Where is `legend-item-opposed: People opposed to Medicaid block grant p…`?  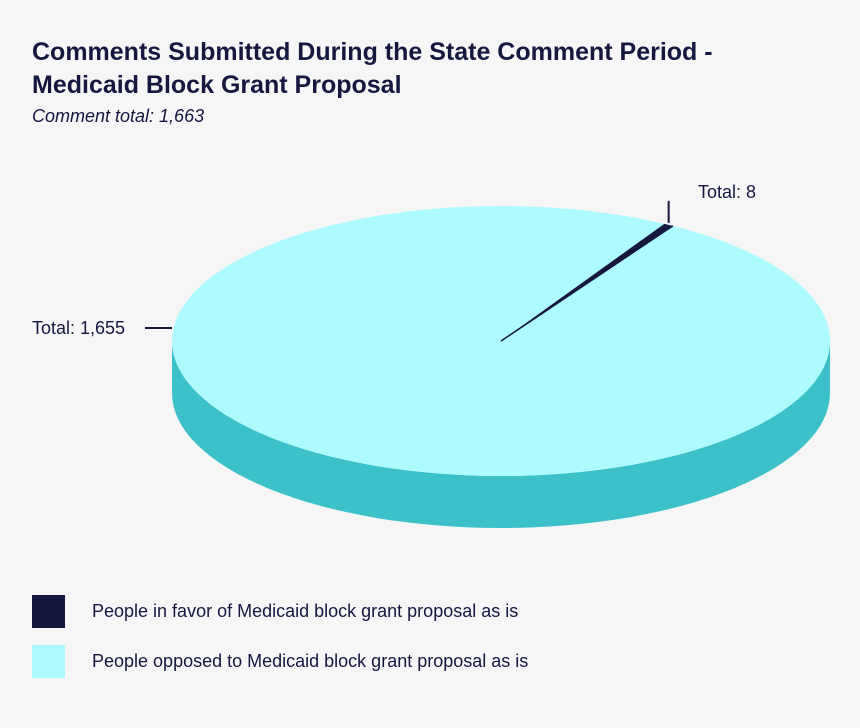 legend-item-opposed: People opposed to Medicaid block grant p… is located at coordinates (280, 661).